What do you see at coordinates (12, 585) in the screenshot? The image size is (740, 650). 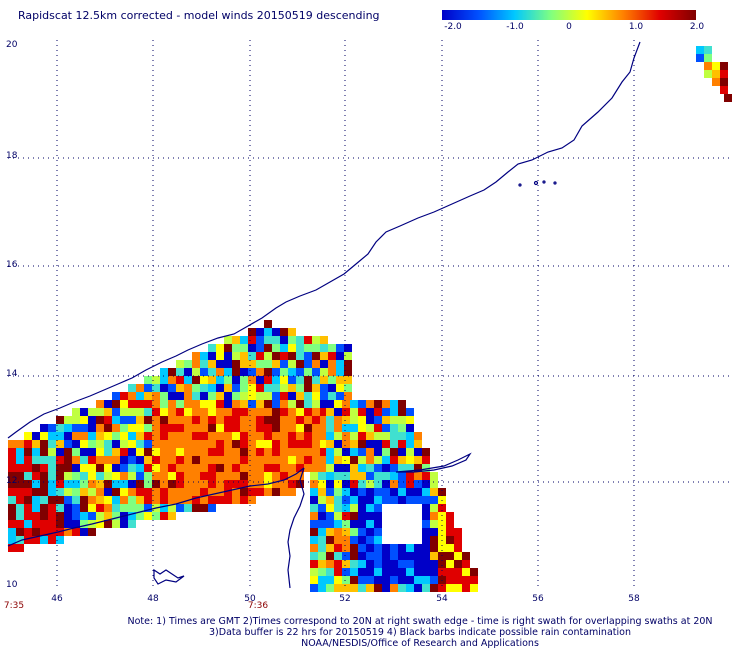 I see `lat-label: 10` at bounding box center [12, 585].